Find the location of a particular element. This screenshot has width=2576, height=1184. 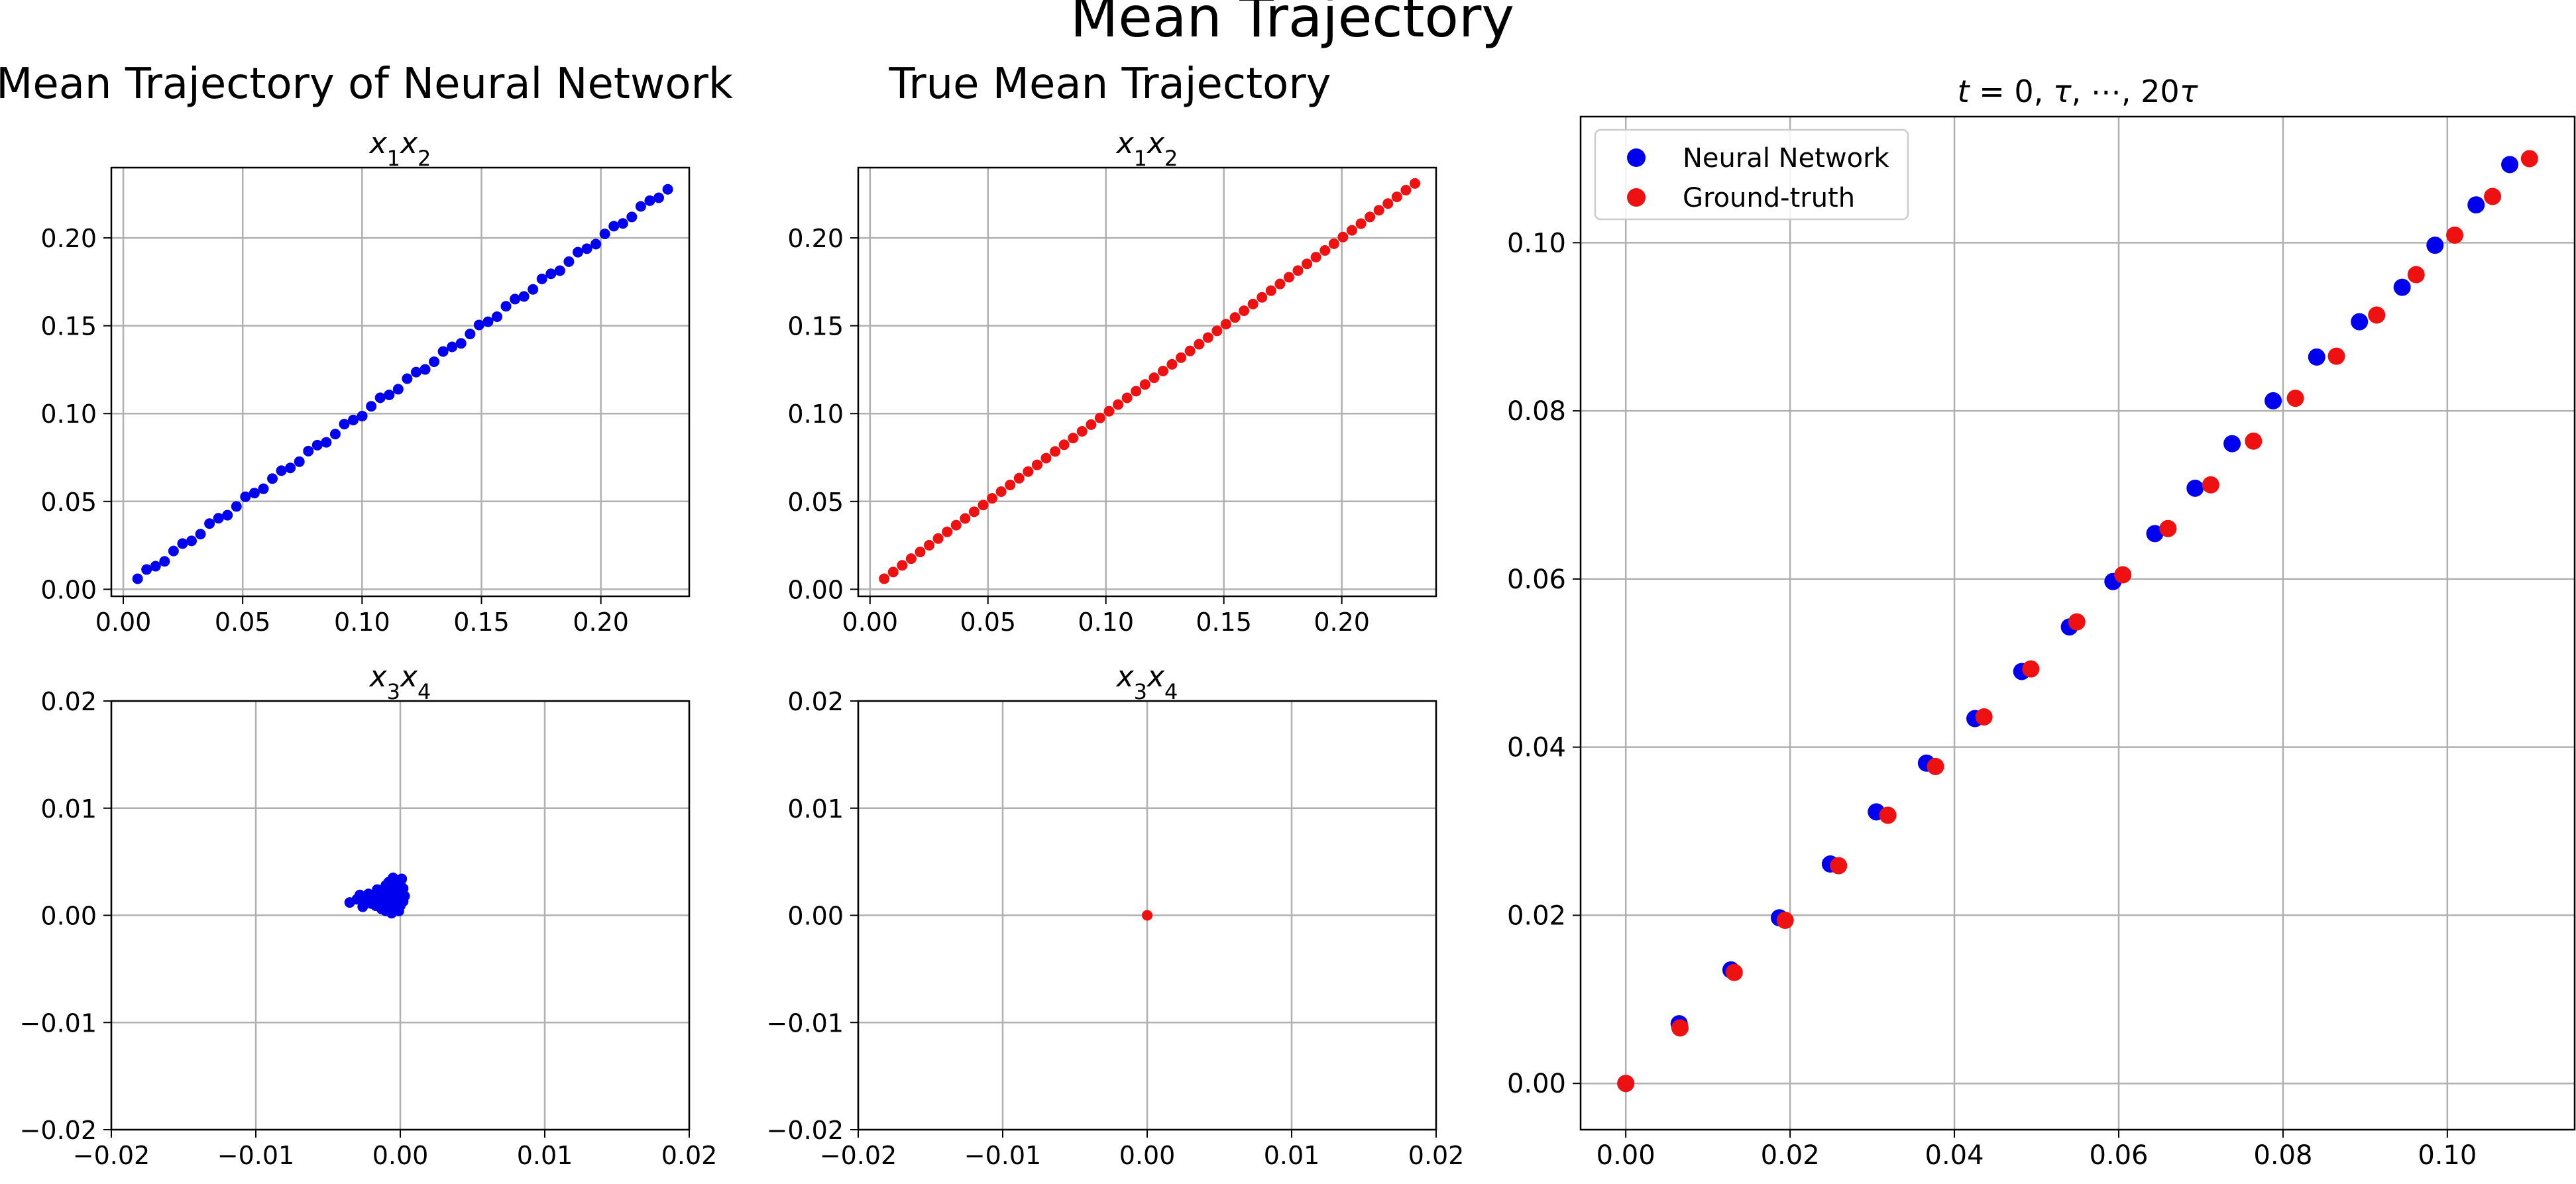

y-tick-label: 0.08 is located at coordinates (1537, 411).